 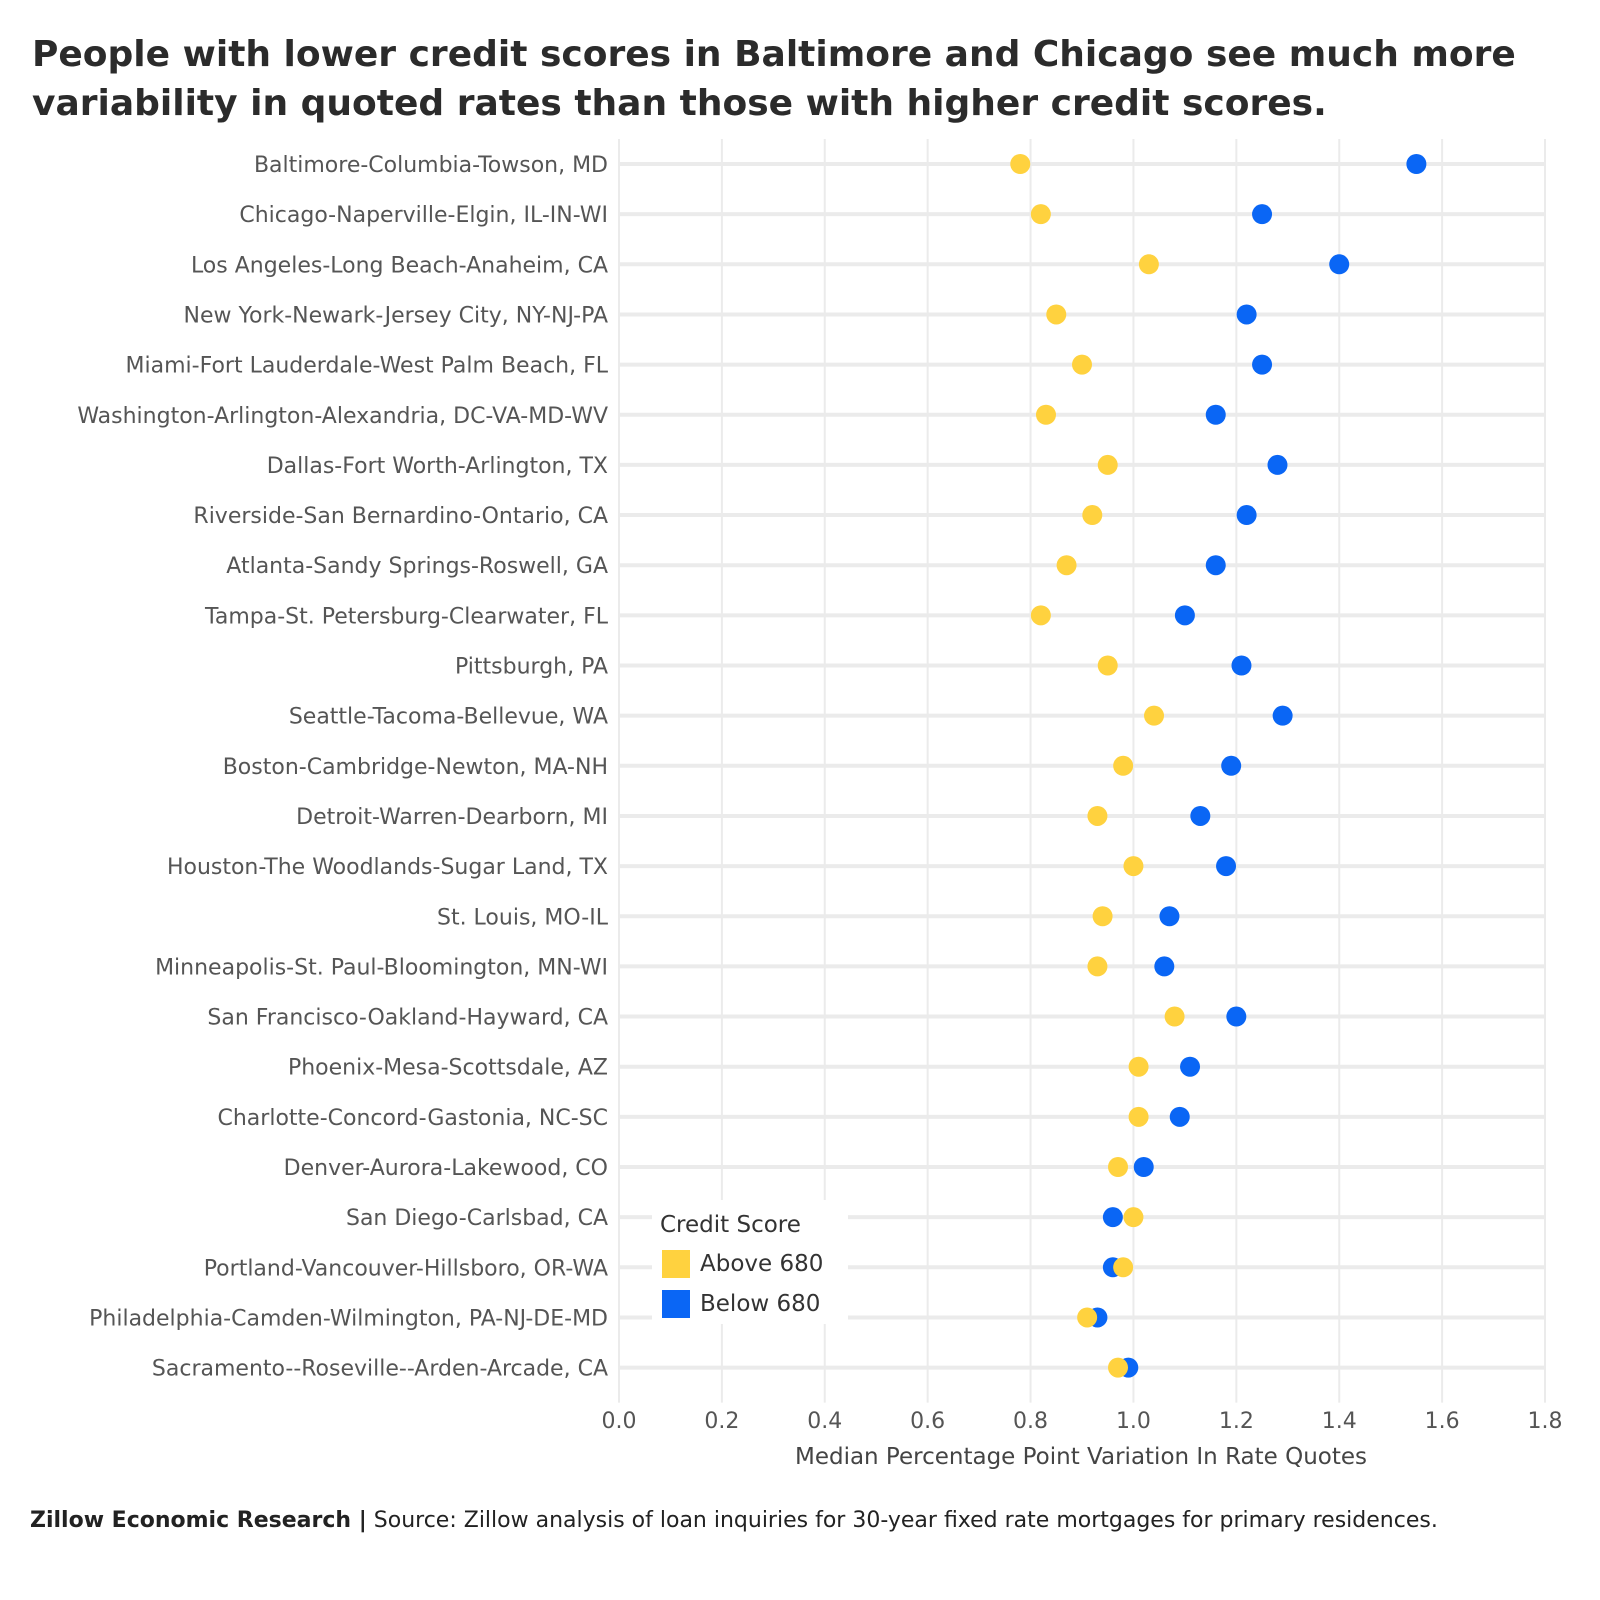 I want to click on x-tick-label: 1.2, so click(x=1236, y=1421).